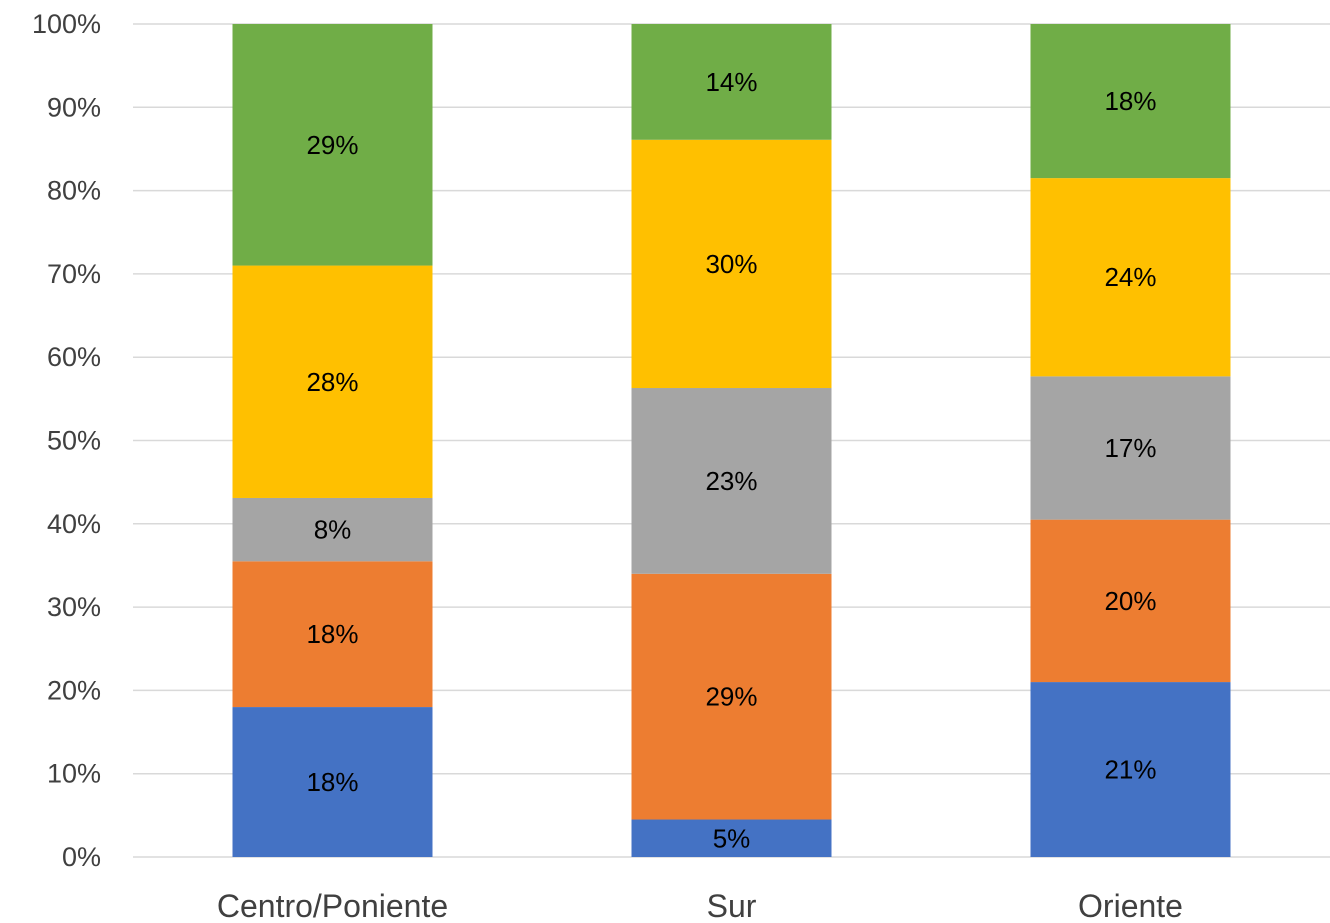 This screenshot has height=923, width=1330. Describe the element at coordinates (81, 857) in the screenshot. I see `y-tick-label: 0%` at that location.